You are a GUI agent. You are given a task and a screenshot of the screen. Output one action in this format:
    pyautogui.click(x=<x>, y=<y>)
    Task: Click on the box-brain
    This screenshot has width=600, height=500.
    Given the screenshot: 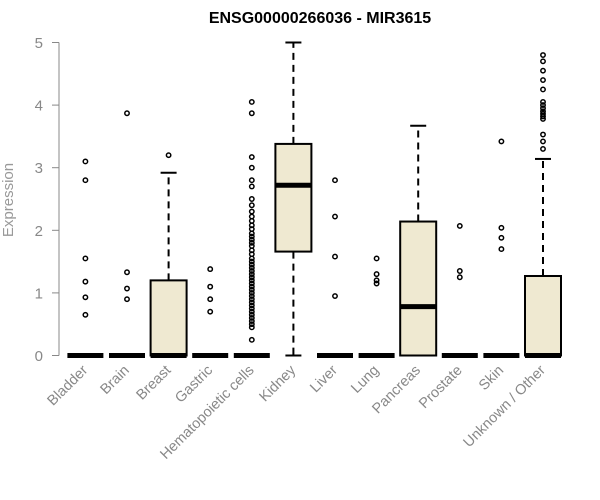 What is the action you would take?
    pyautogui.click(x=127, y=234)
    